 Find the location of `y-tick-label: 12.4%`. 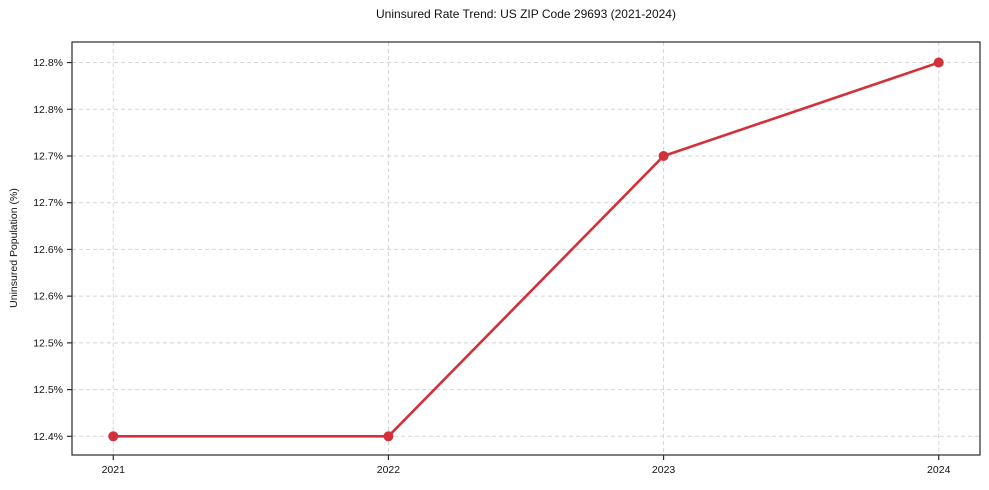

y-tick-label: 12.4% is located at coordinates (48, 437).